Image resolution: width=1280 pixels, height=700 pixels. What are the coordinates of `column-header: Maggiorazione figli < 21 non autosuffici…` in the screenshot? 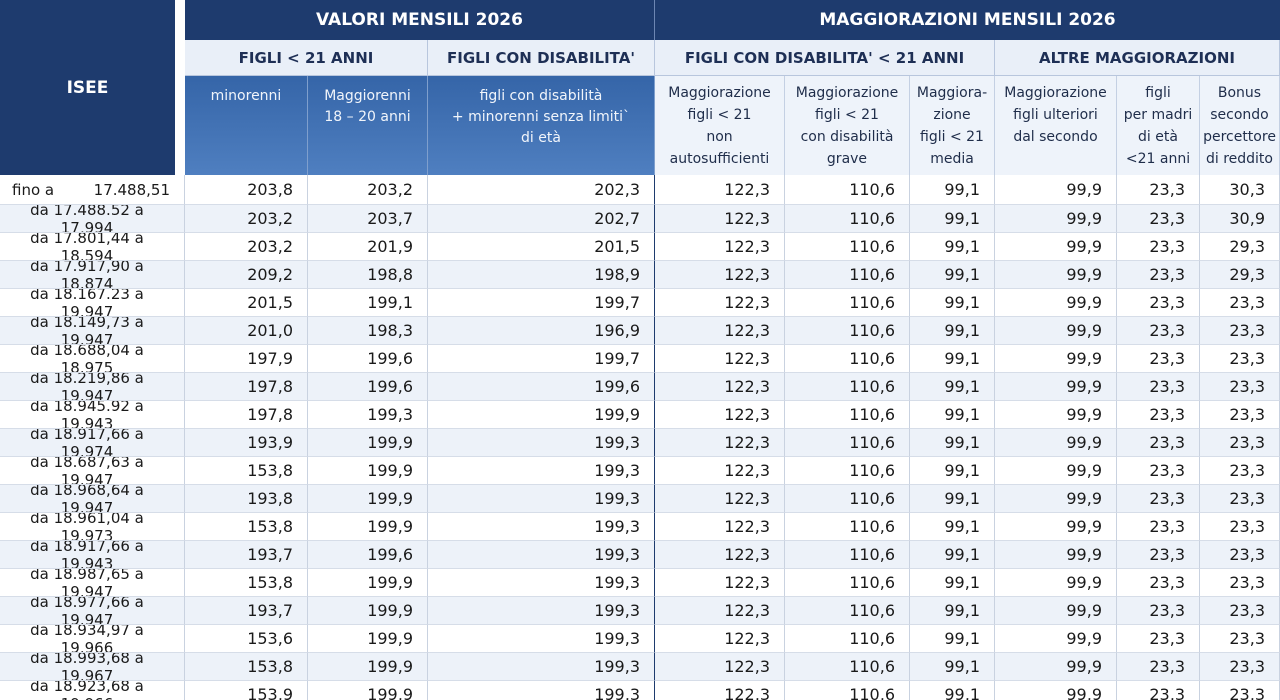 It's located at (720, 125).